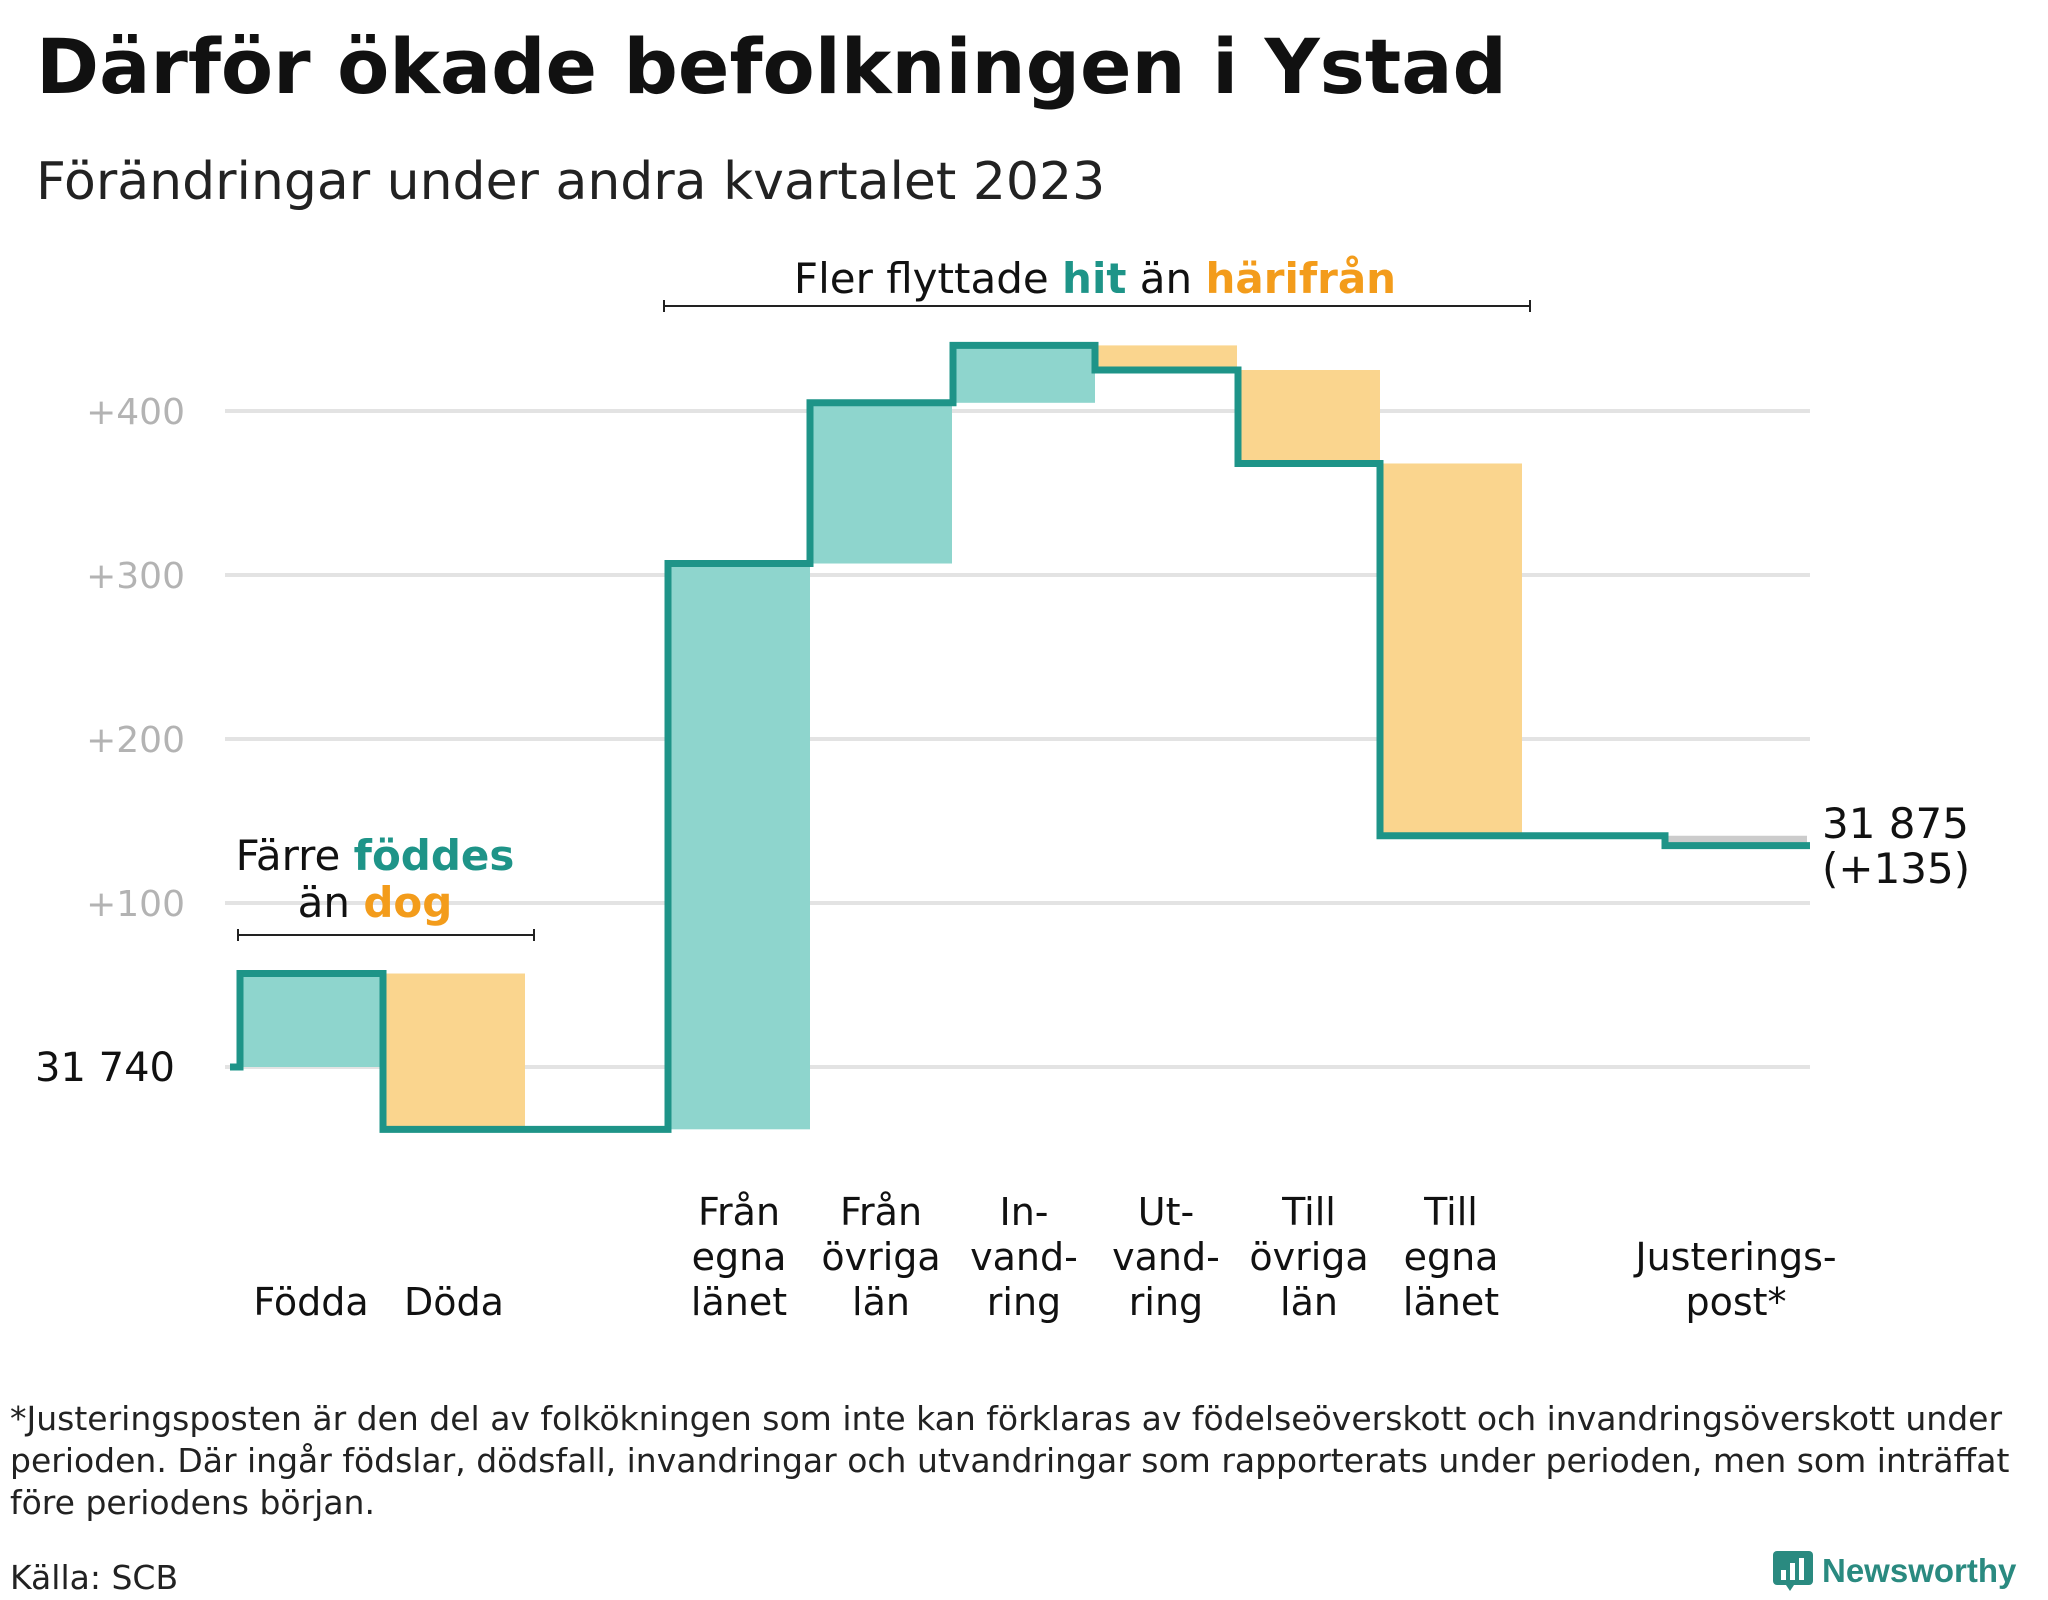 The image size is (2048, 1600). Describe the element at coordinates (434, 855) in the screenshot. I see `annotation-part: föddes` at that location.